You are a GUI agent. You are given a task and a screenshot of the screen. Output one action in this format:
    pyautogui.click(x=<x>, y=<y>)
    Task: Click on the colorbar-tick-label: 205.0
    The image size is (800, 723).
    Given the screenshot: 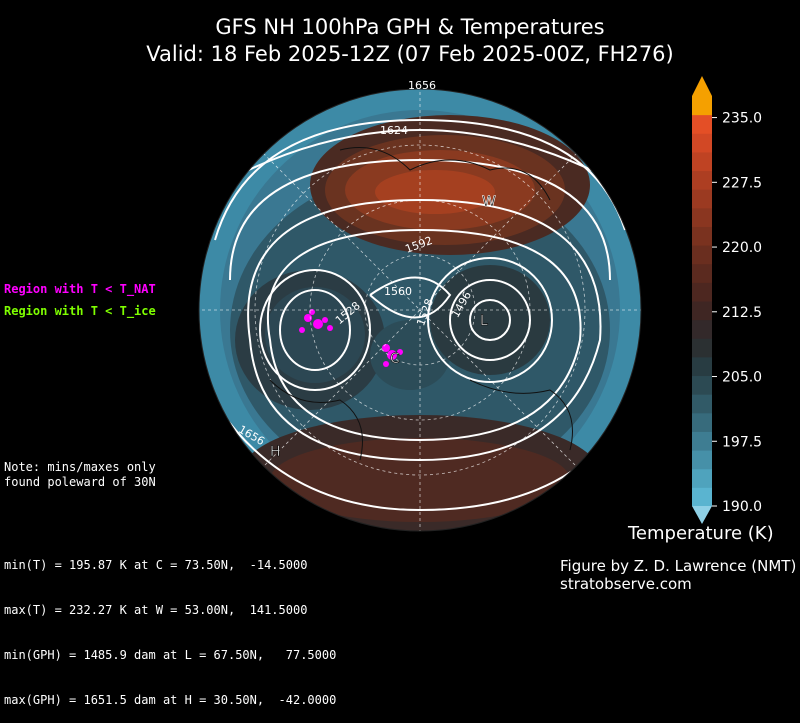 What is the action you would take?
    pyautogui.click(x=742, y=378)
    